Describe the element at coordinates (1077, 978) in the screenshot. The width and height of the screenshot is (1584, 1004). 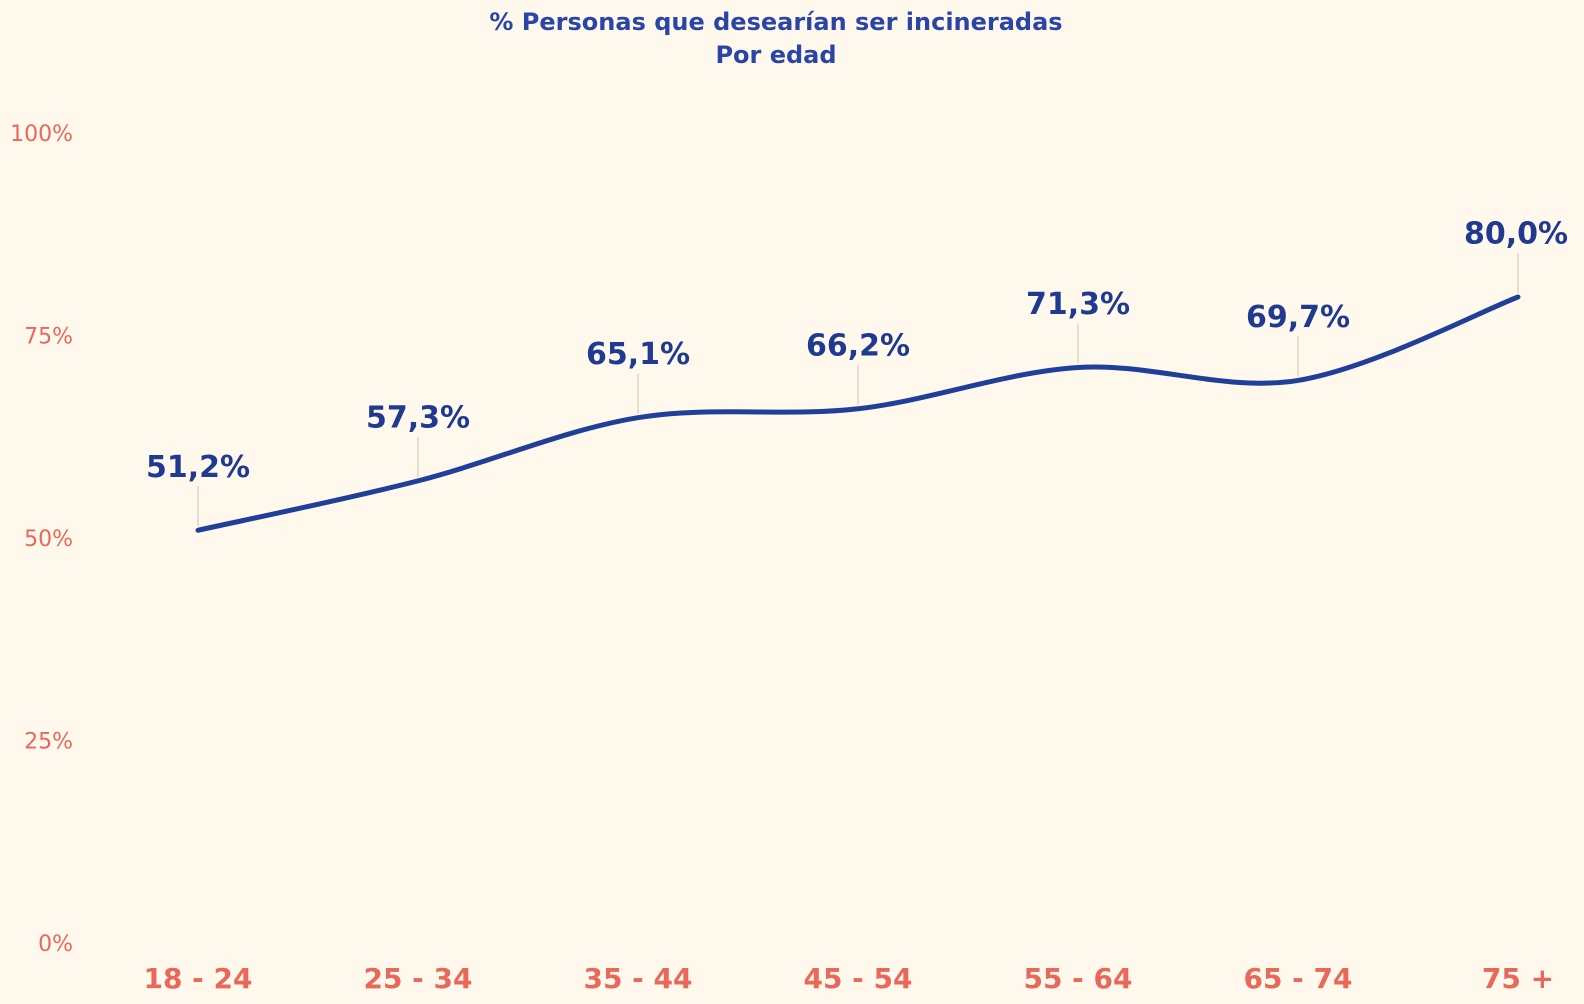
I see `x-tick-label: 55 - 64` at that location.